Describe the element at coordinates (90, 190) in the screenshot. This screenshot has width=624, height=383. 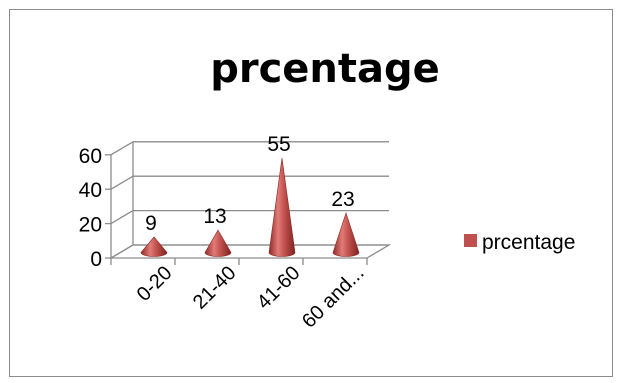
I see `y-tick-label: 40` at that location.